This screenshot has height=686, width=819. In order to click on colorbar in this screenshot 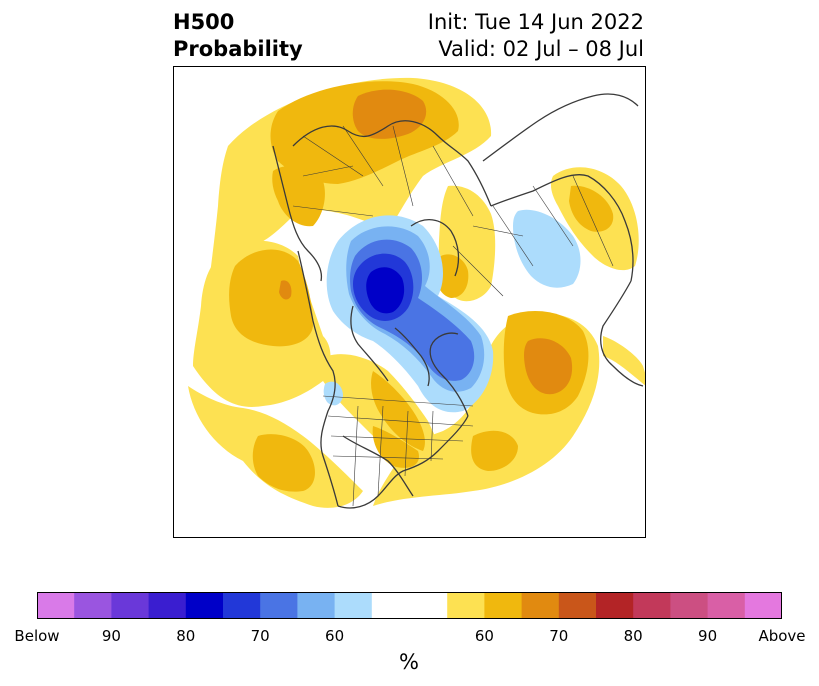, I will do `click(409, 605)`.